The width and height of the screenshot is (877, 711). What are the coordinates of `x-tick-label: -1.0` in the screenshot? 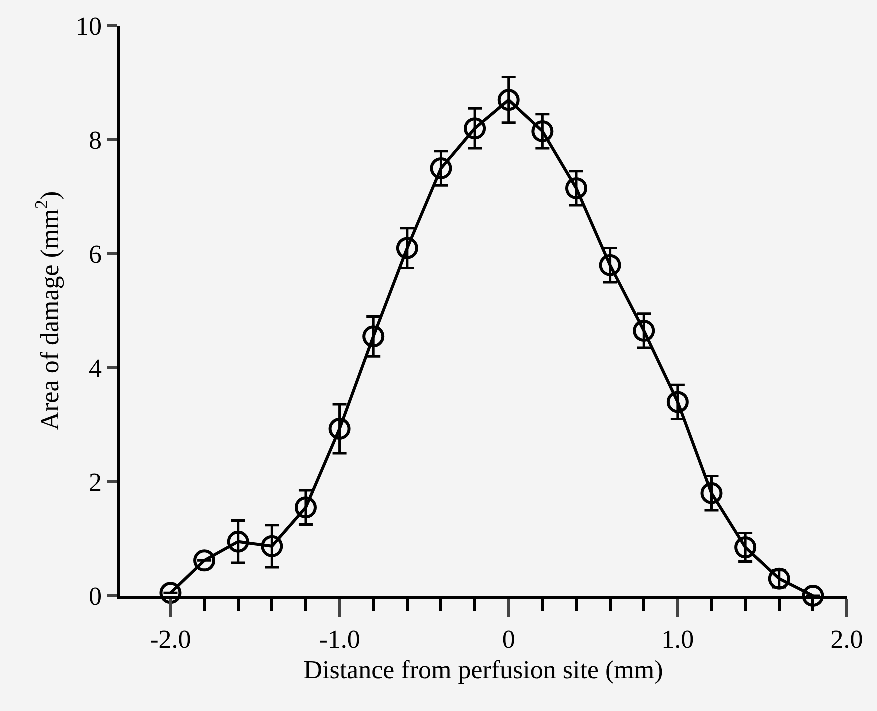 It's located at (339, 639).